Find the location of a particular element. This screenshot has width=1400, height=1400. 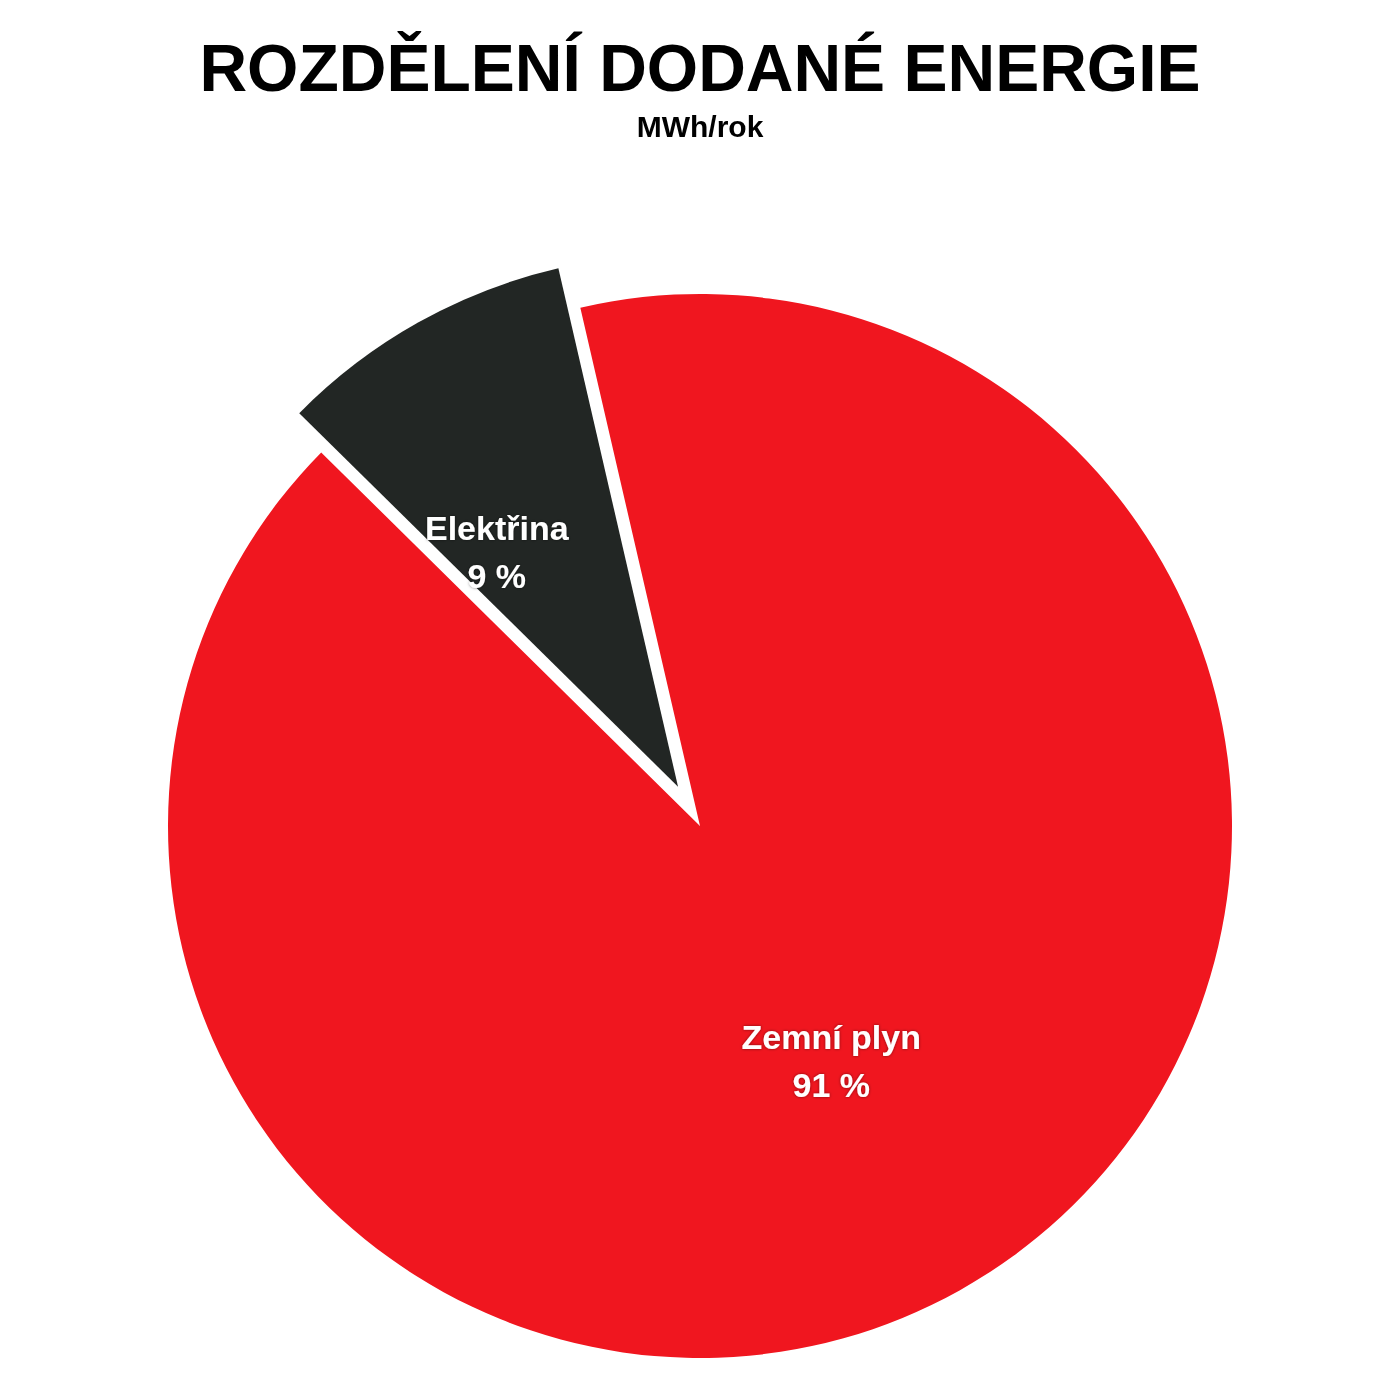

chart-title: ROZDĚLENÍ DODANÉ ENERGIE is located at coordinates (700, 68).